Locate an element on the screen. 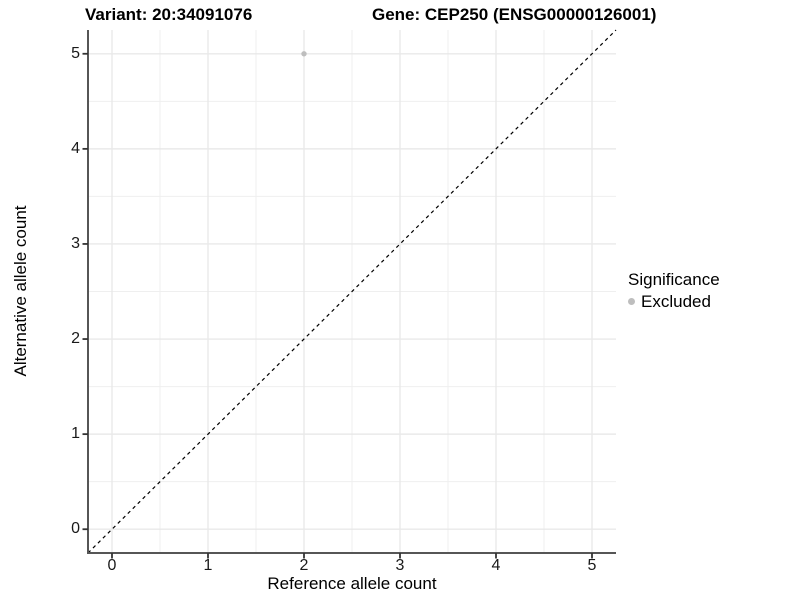 This screenshot has width=800, height=600. legend-title: Significance is located at coordinates (674, 279).